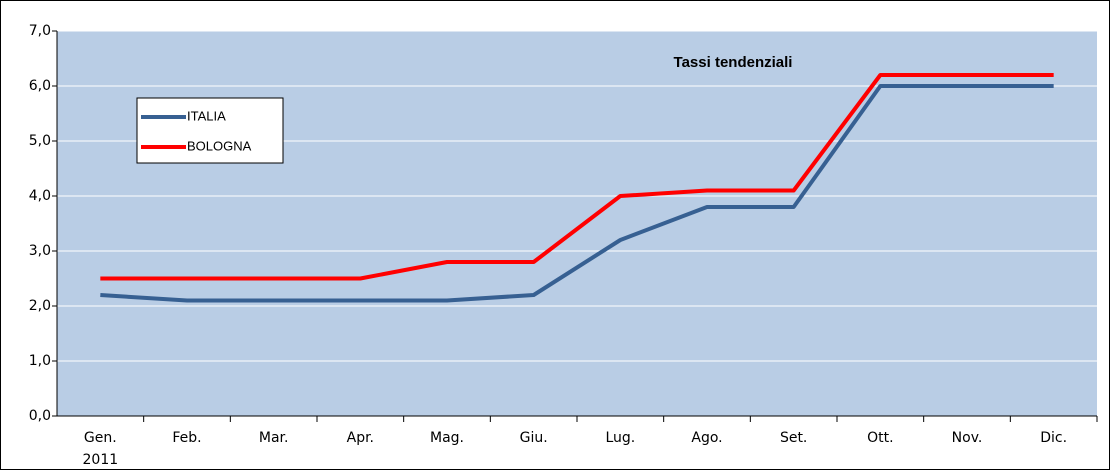  Describe the element at coordinates (40, 416) in the screenshot. I see `y-tick-label: 0,0` at that location.